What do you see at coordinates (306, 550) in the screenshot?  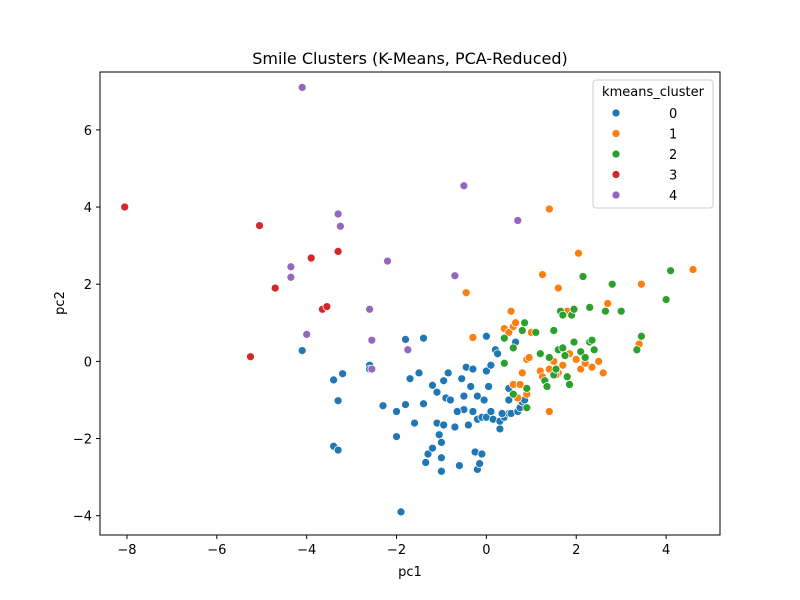 I see `x-tick-label: −4` at bounding box center [306, 550].